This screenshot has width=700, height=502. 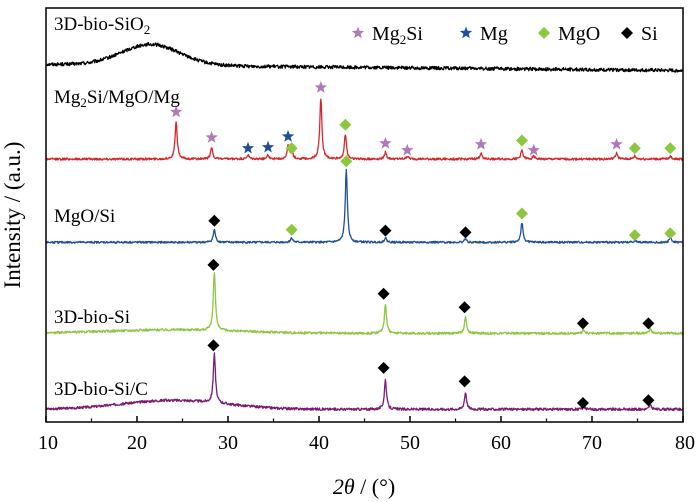 What do you see at coordinates (685, 443) in the screenshot?
I see `x-tick-label-80: 80` at bounding box center [685, 443].